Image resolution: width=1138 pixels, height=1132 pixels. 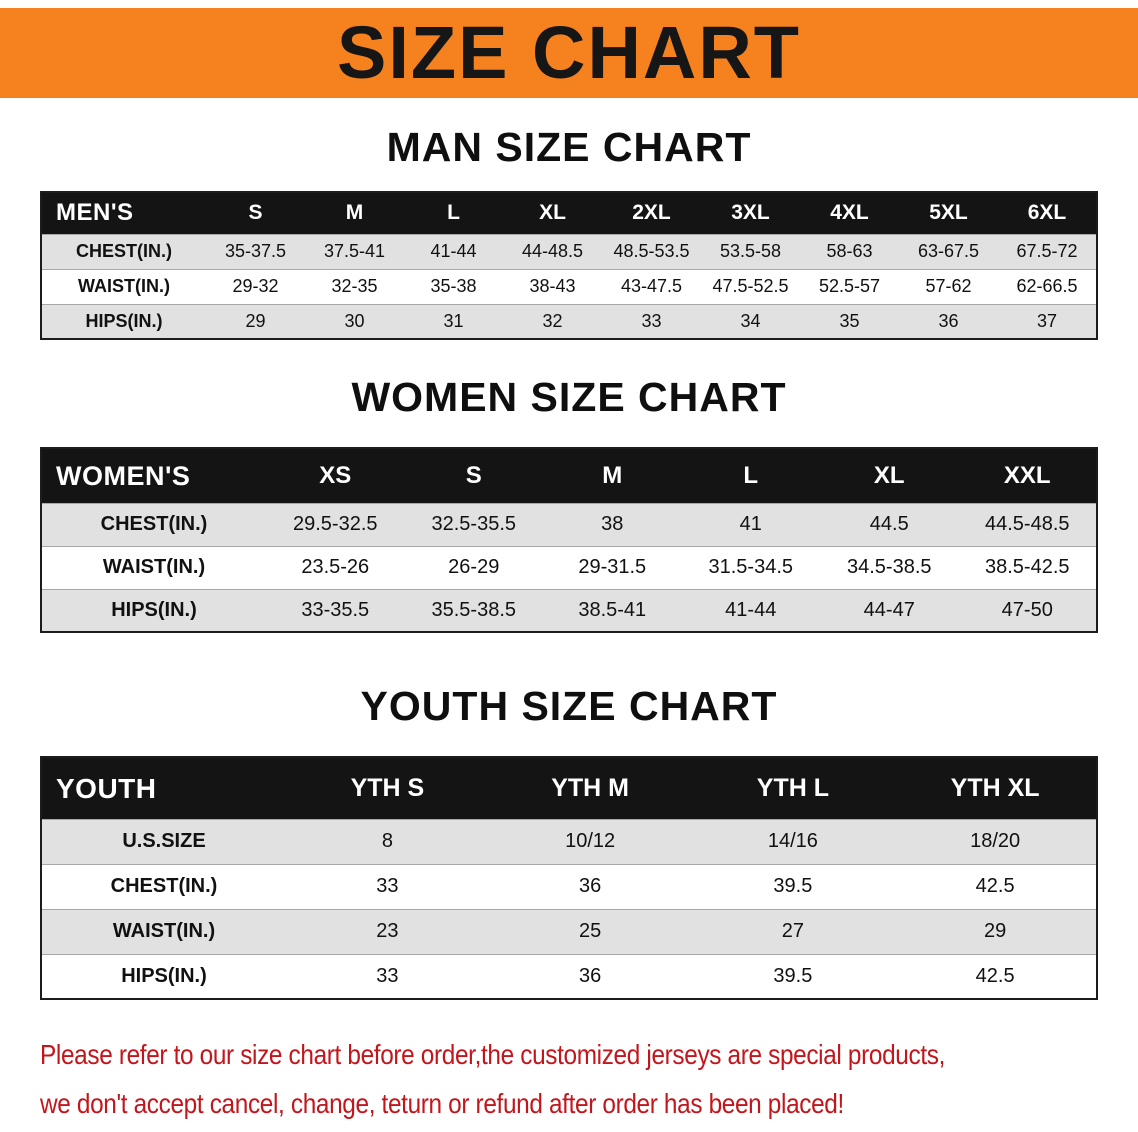 I want to click on size-header-cell: 5XL, so click(x=948, y=213).